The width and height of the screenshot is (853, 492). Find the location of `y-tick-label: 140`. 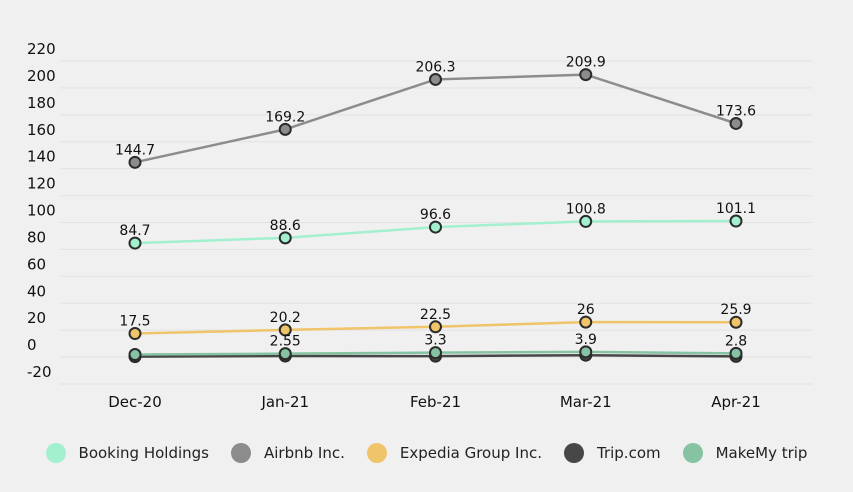

y-tick-label: 140 is located at coordinates (41, 157).